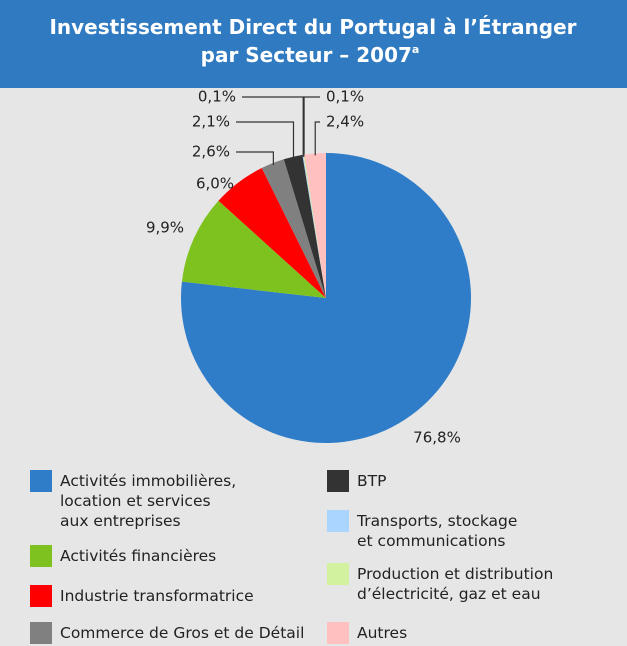  Describe the element at coordinates (215, 184) in the screenshot. I see `data-label: 6,0%` at that location.